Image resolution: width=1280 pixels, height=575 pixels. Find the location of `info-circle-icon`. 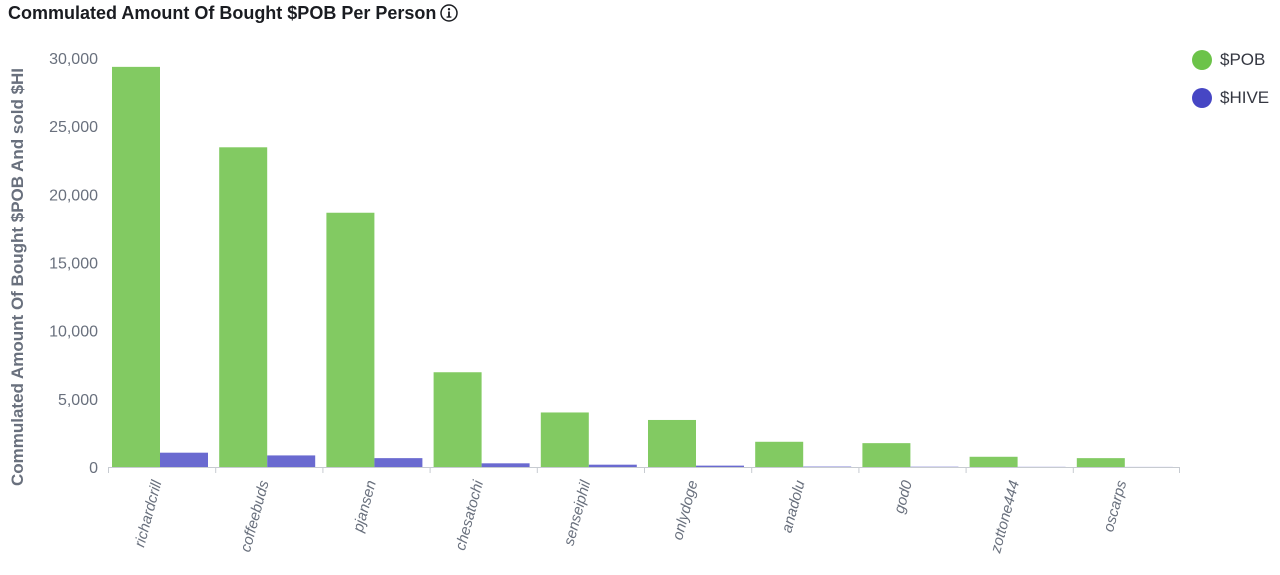

info-circle-icon is located at coordinates (449, 13).